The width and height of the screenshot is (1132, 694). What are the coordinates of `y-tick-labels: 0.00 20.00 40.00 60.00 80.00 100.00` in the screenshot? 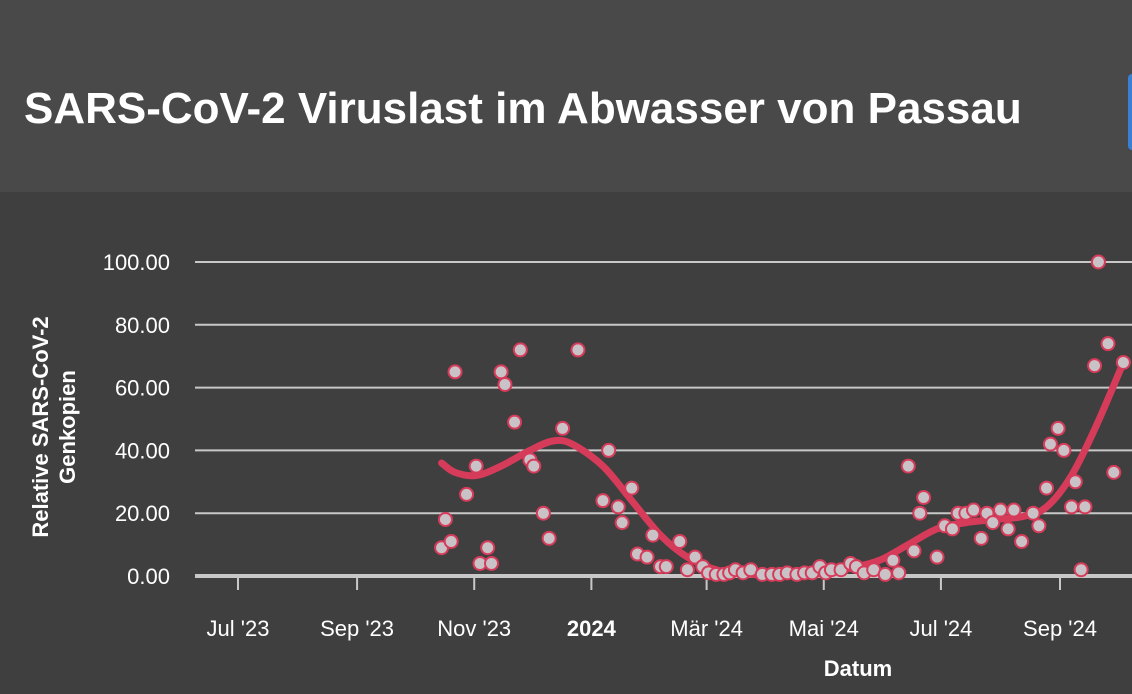 It's located at (136, 419).